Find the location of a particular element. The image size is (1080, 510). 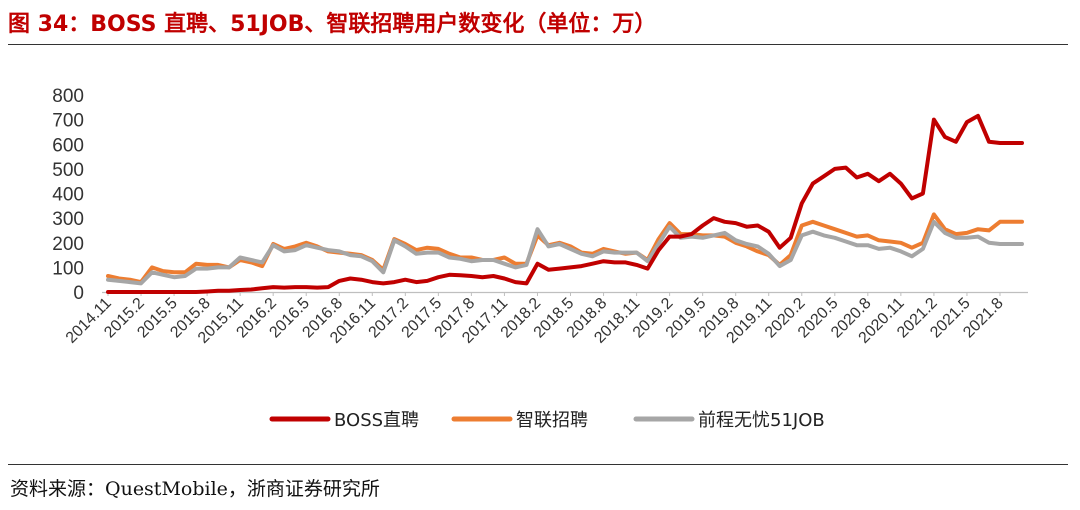

top-divider is located at coordinates (538, 44).